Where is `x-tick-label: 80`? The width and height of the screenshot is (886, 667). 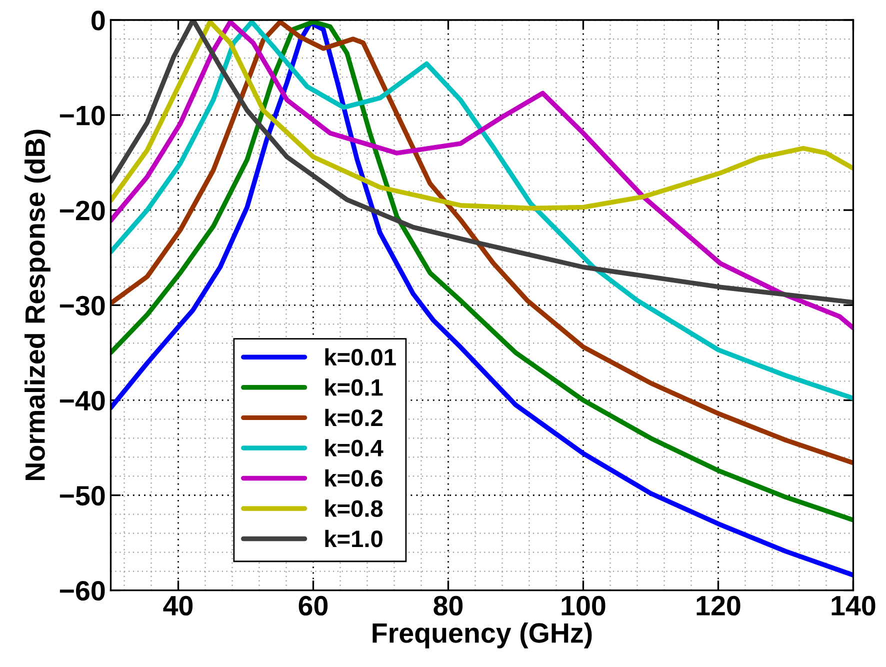
x-tick-label: 80 is located at coordinates (448, 606).